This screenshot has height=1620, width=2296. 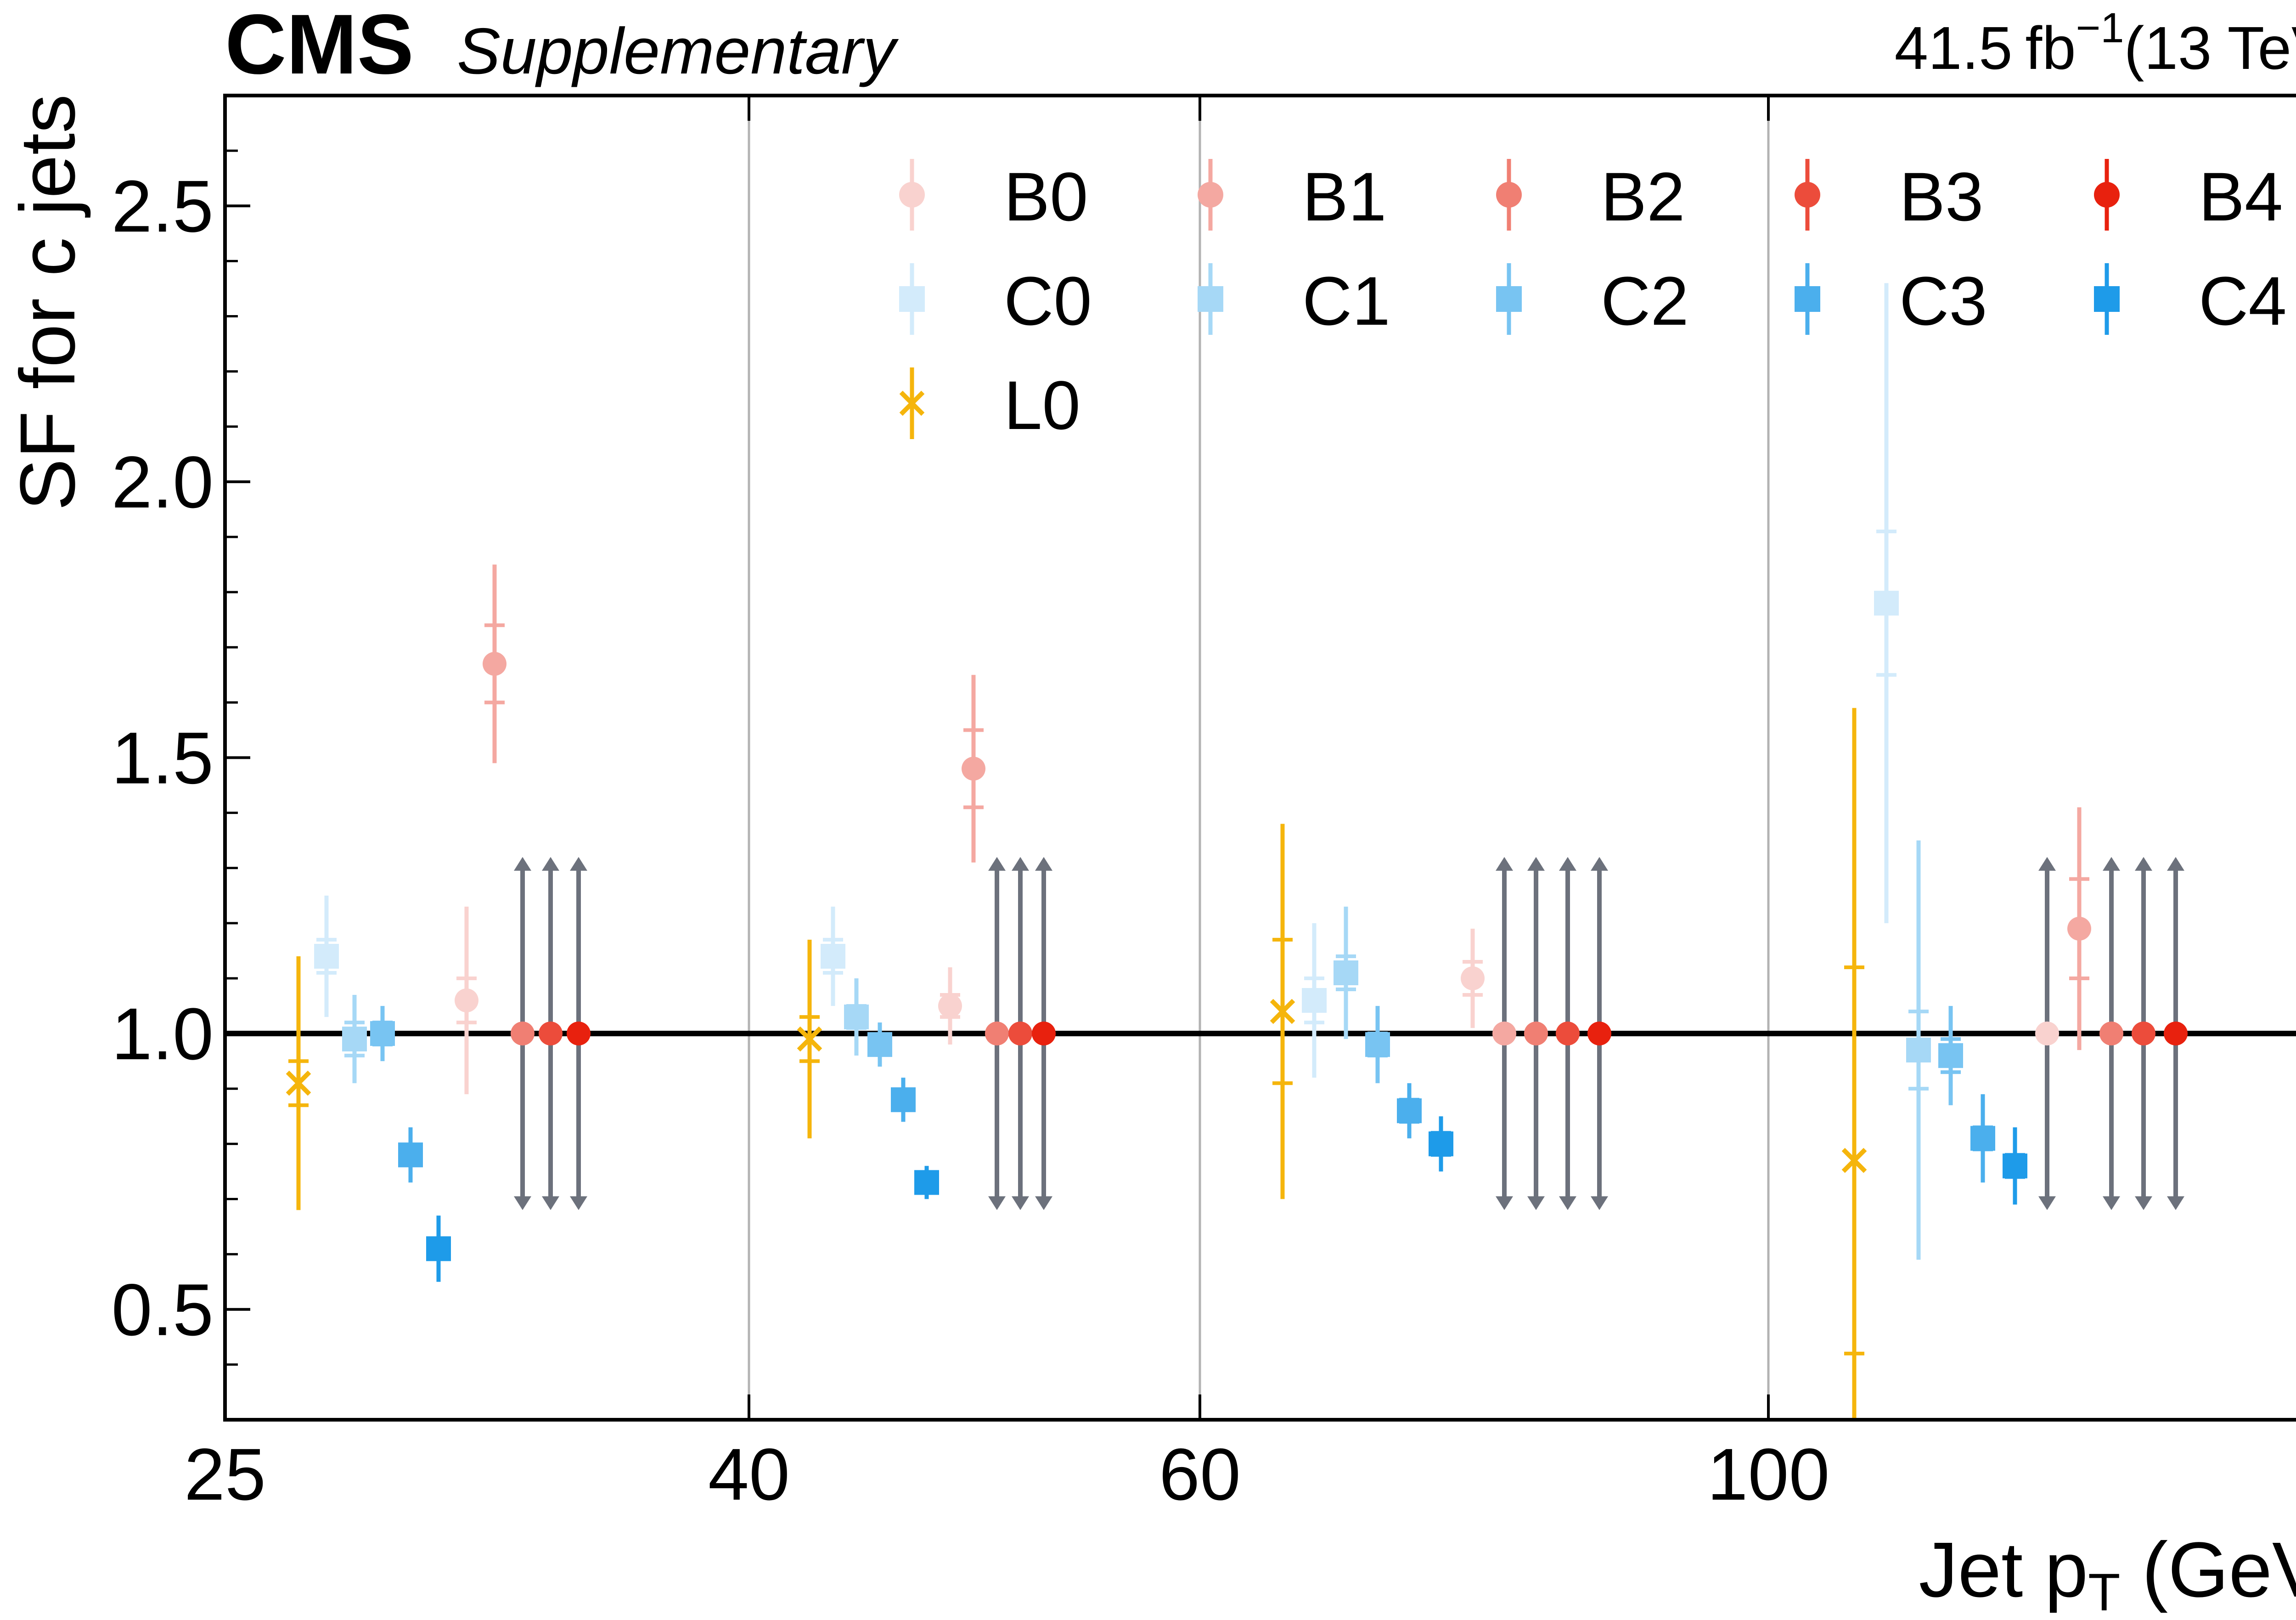 What do you see at coordinates (678, 52) in the screenshot?
I see `supplementary-tag: Supplementary` at bounding box center [678, 52].